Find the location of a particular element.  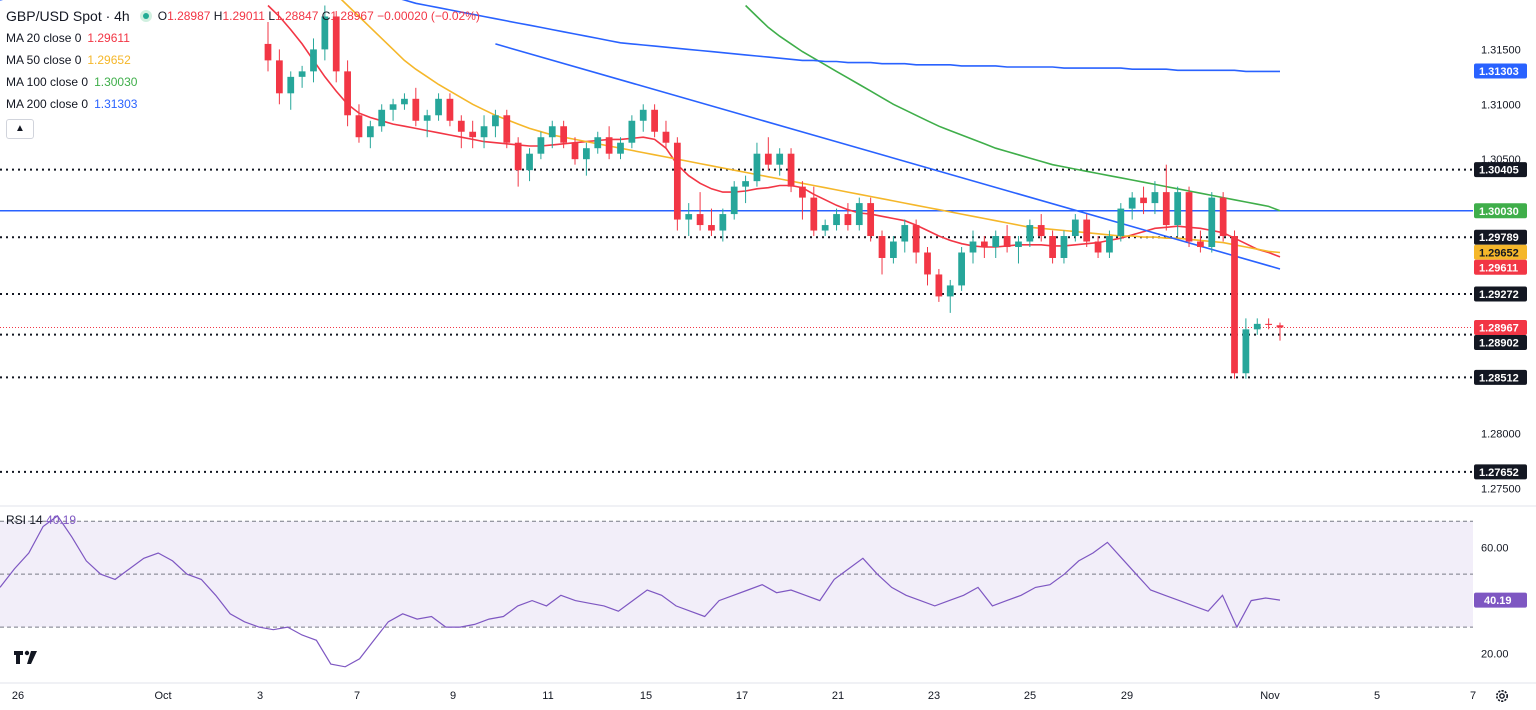

time-axis-label: 3 is located at coordinates (260, 696).